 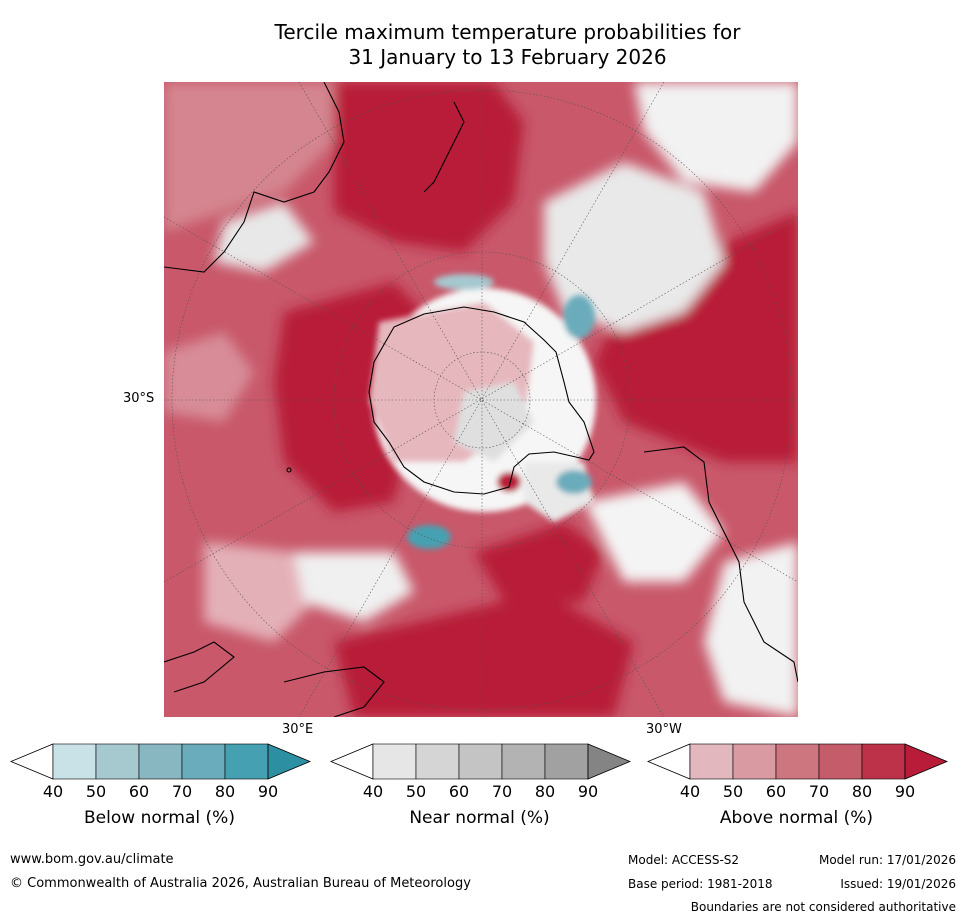 I want to click on website-link: www.bom.gov.au/climate, so click(x=92, y=859).